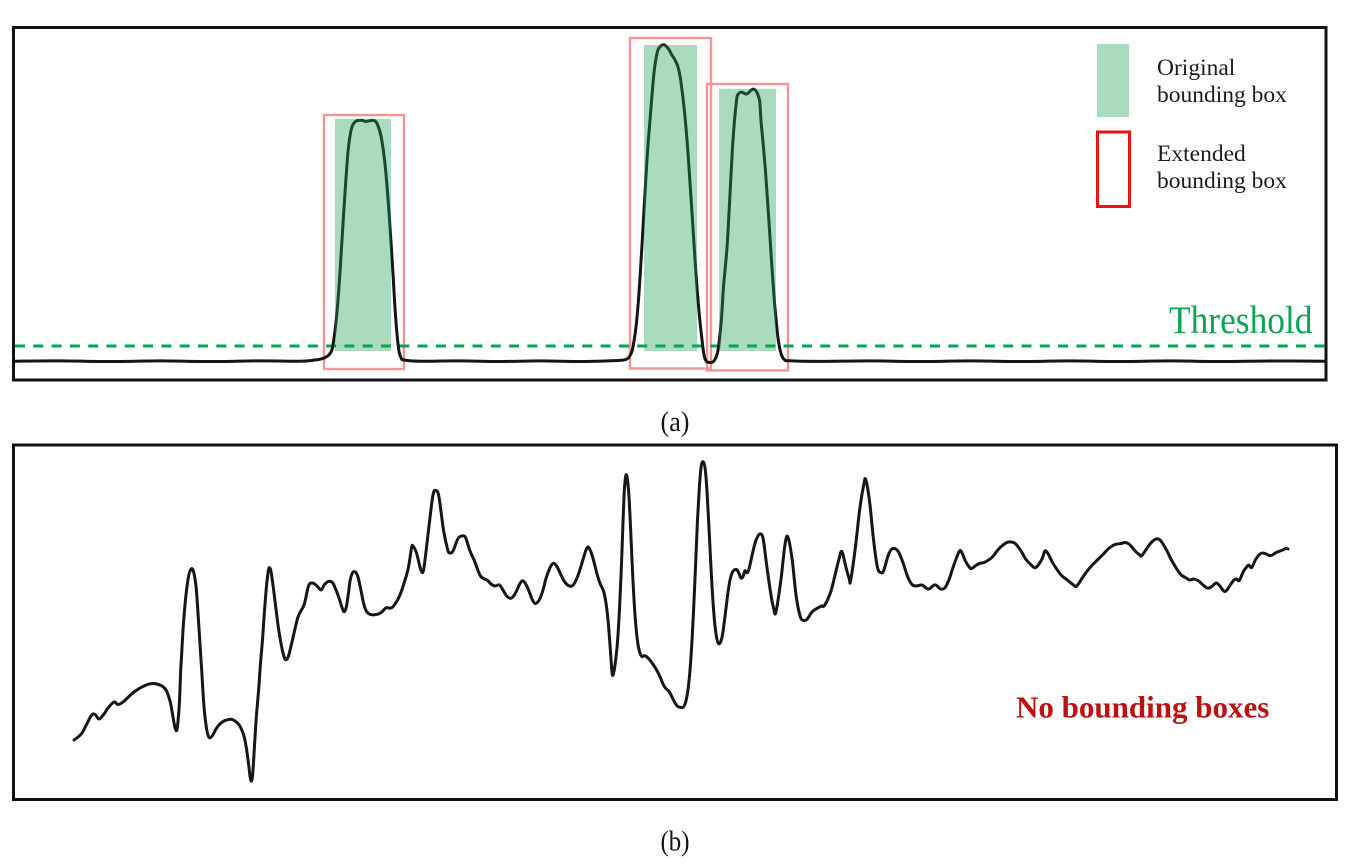  What do you see at coordinates (675, 422) in the screenshot?
I see `svg-text: (a)` at bounding box center [675, 422].